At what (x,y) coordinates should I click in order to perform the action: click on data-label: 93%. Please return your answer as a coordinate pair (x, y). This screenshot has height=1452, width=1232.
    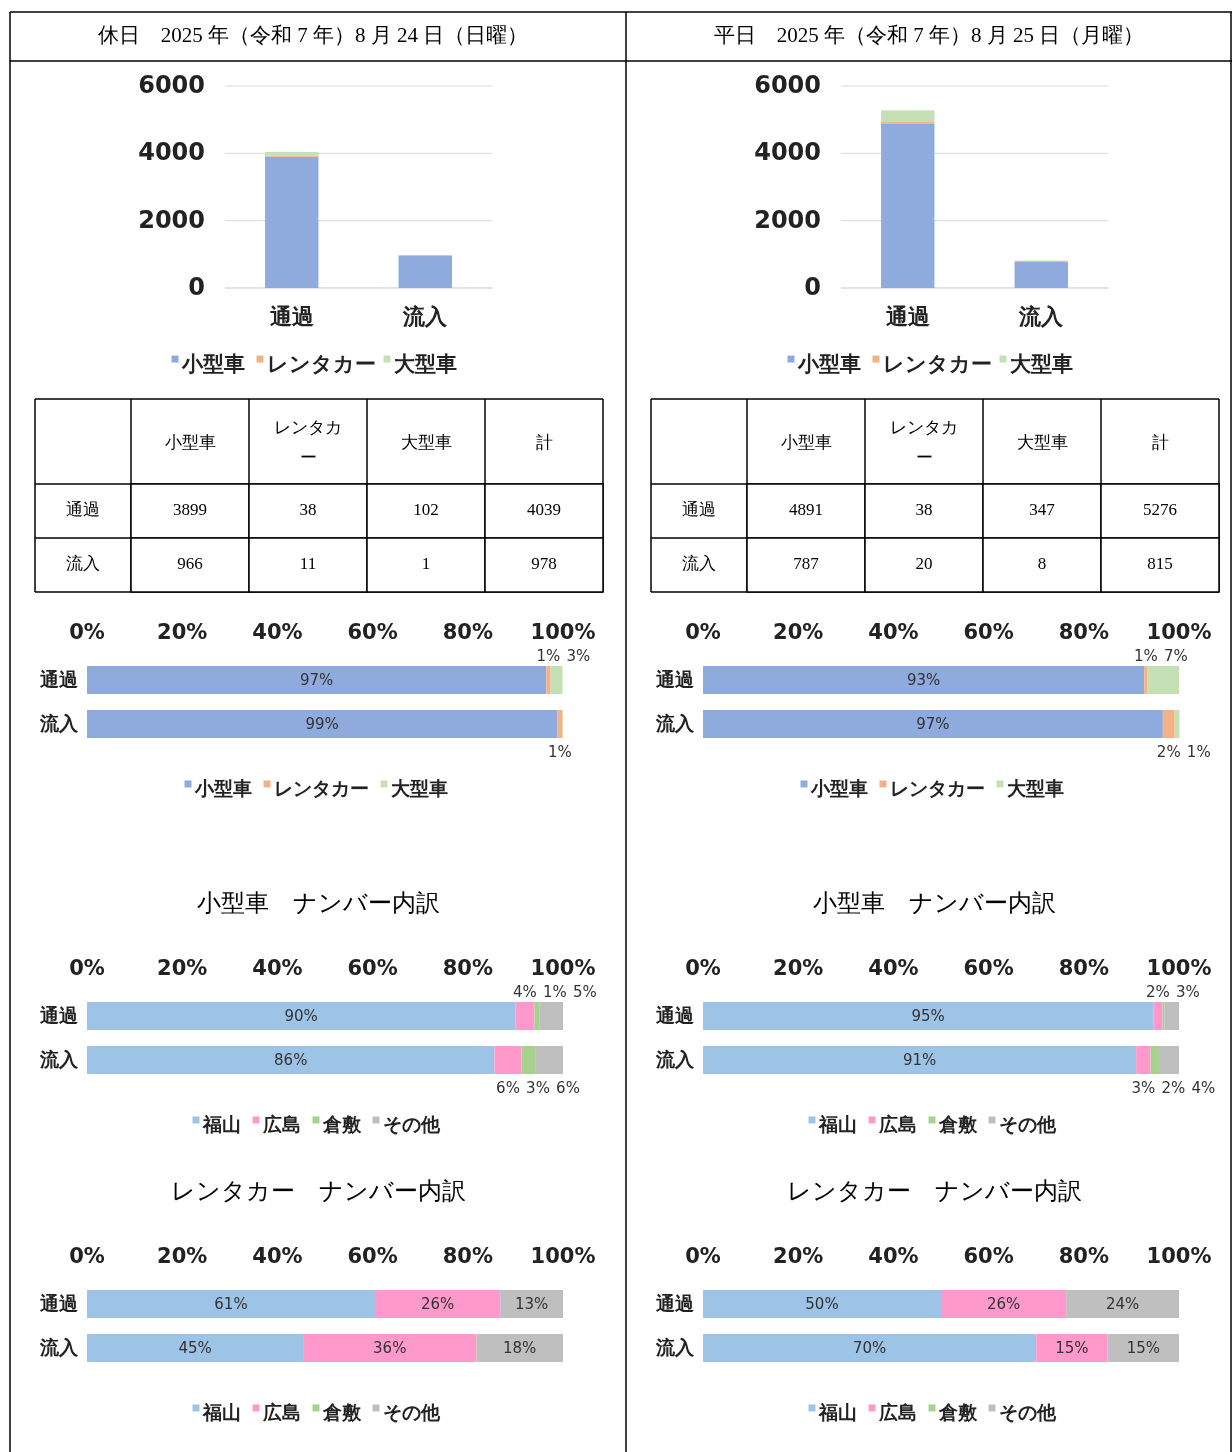
    Looking at the image, I should click on (923, 679).